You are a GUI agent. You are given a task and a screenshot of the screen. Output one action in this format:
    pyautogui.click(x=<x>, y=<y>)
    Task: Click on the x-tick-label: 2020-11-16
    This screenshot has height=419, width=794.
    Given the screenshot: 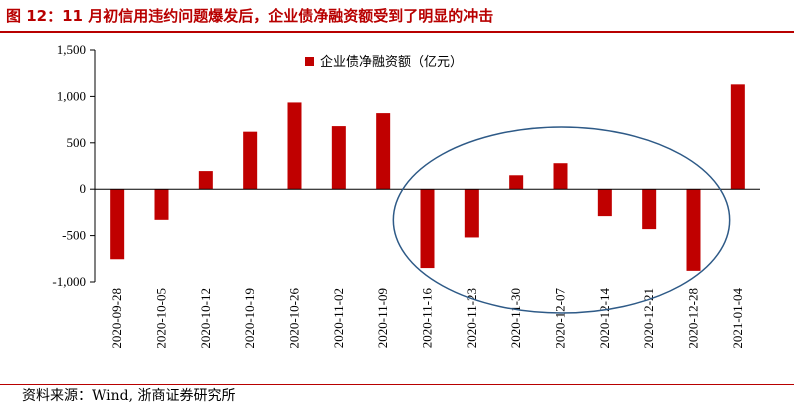 What is the action you would take?
    pyautogui.click(x=427, y=318)
    